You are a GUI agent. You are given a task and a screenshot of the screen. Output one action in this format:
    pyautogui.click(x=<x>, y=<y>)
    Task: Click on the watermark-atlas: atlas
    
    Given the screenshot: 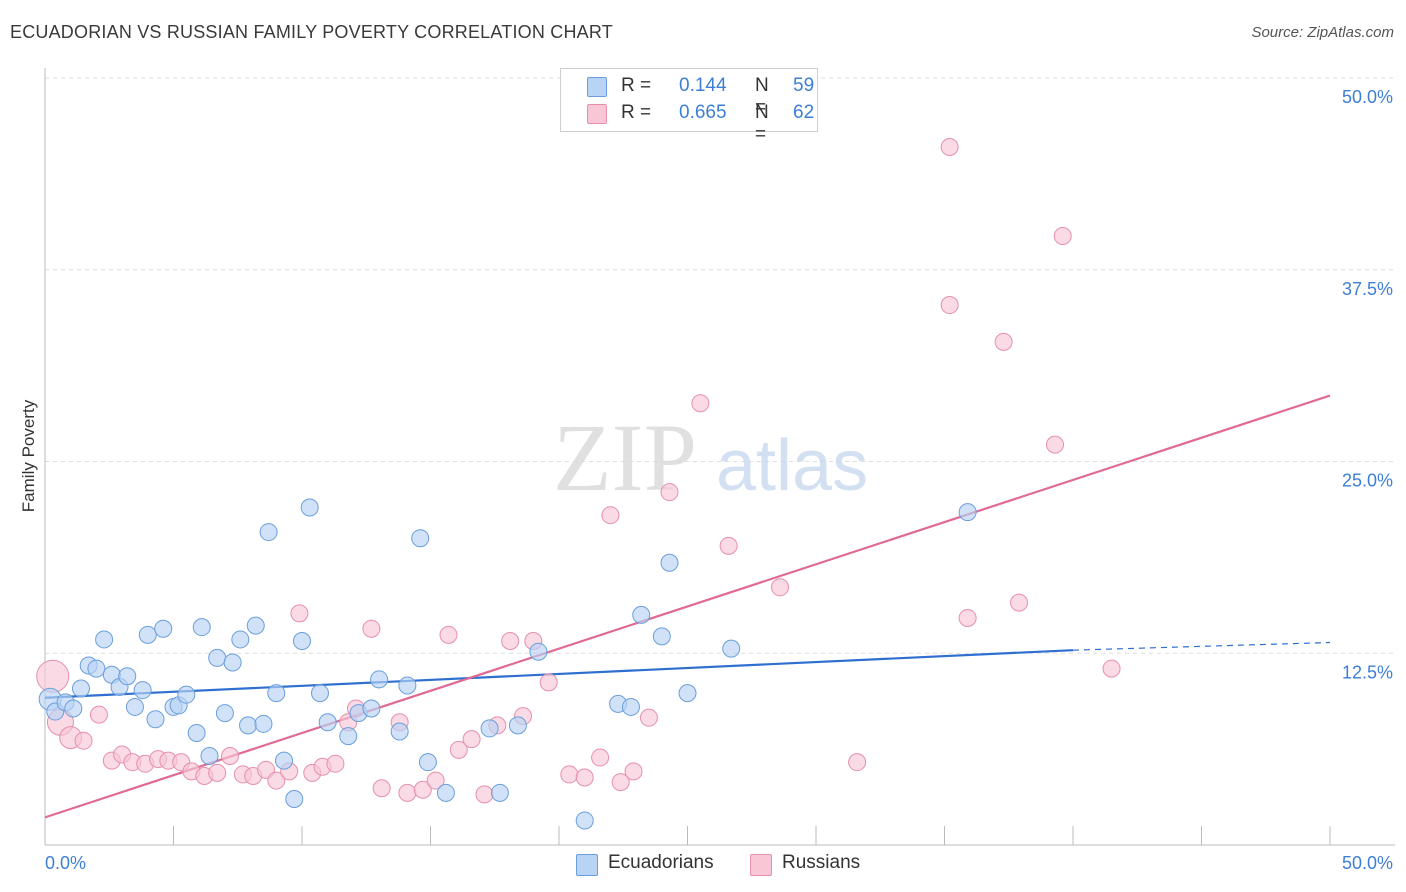 What is the action you would take?
    pyautogui.click(x=792, y=466)
    